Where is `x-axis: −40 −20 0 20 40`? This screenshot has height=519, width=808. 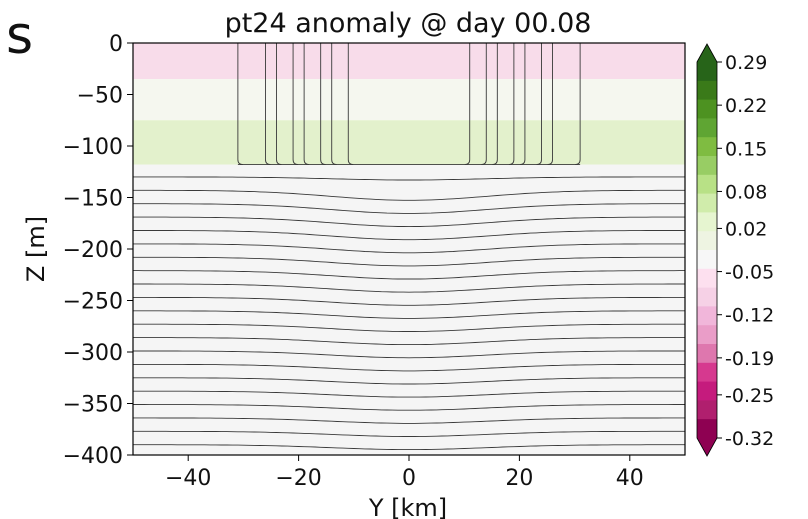 x-axis: −40 −20 0 20 40 is located at coordinates (404, 473).